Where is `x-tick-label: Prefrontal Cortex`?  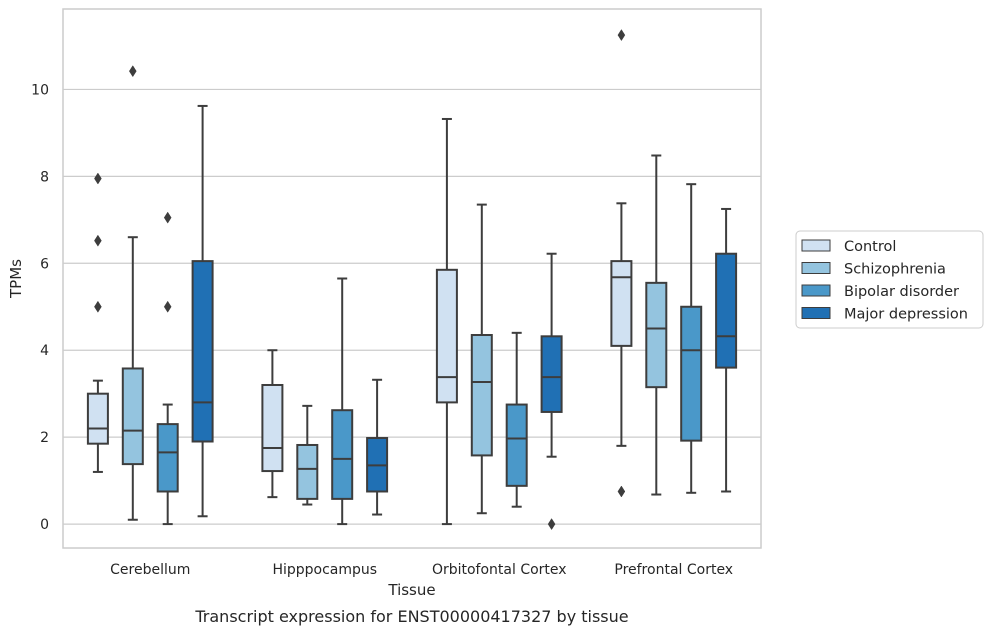 x-tick-label: Prefrontal Cortex is located at coordinates (673, 570).